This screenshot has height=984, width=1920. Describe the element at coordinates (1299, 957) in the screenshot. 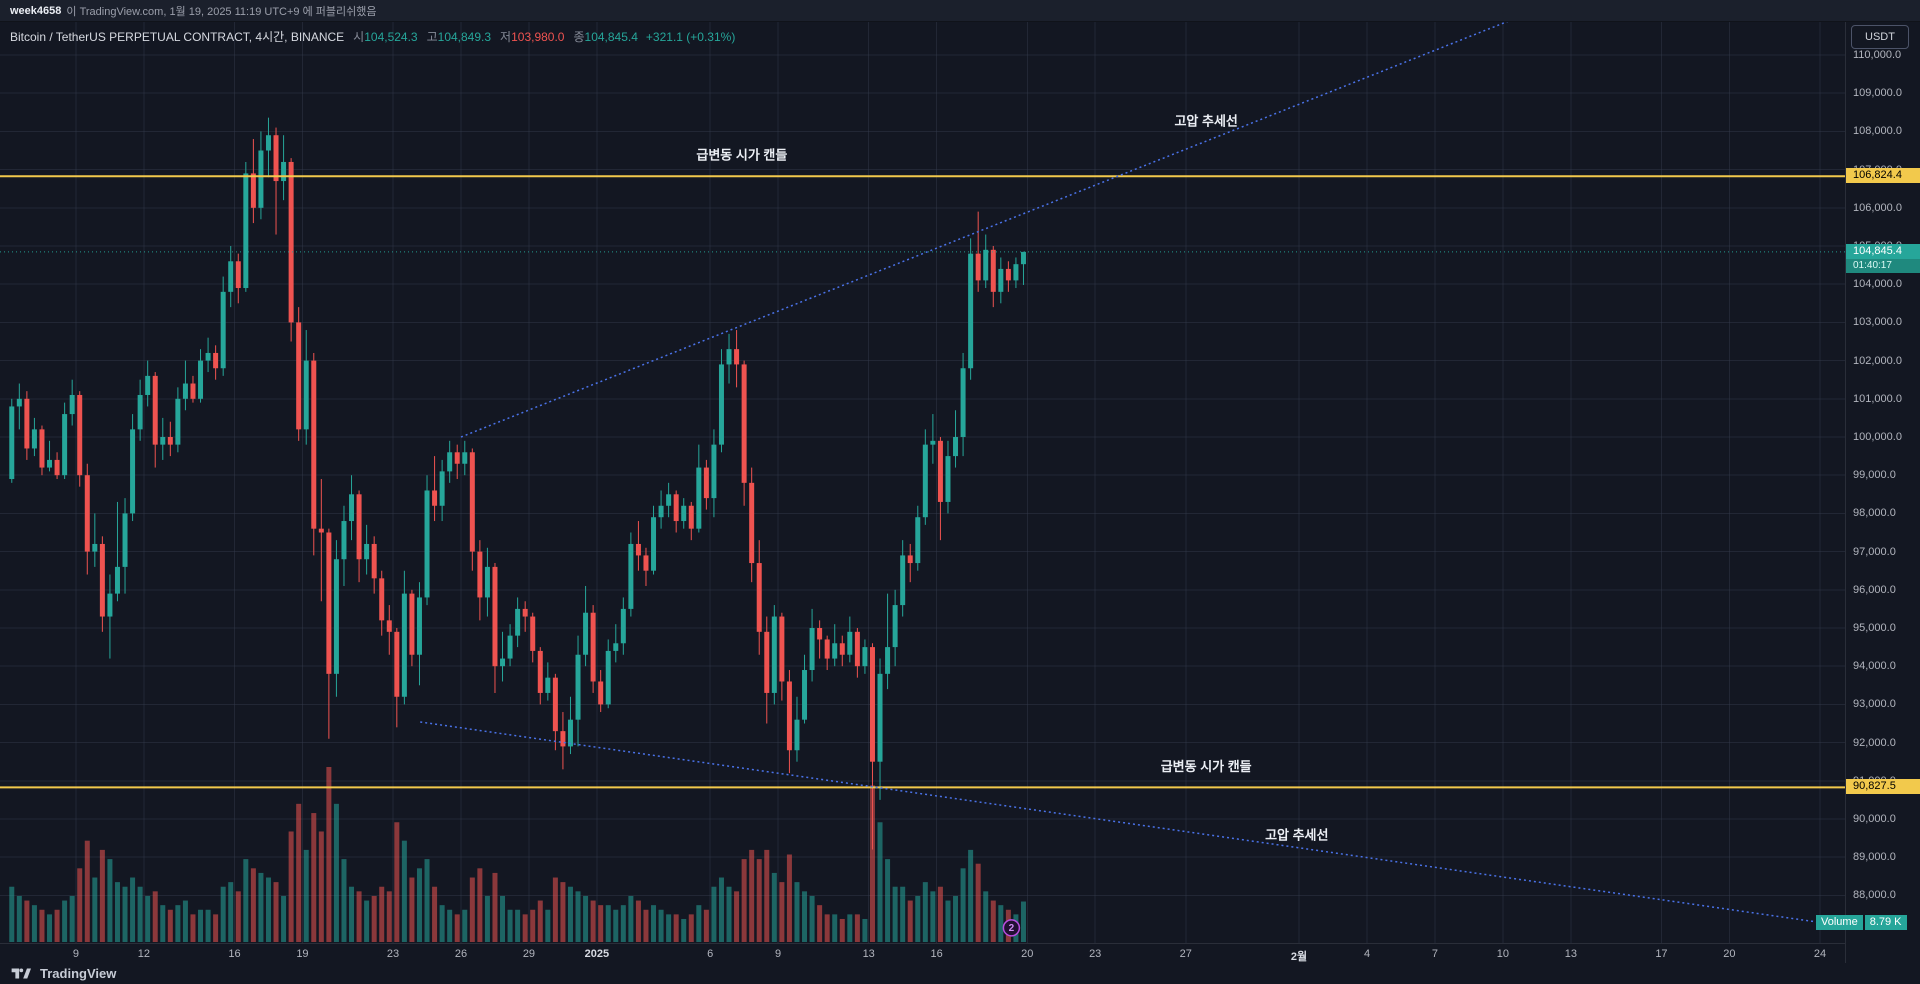

I see `time-tick: 2월` at that location.